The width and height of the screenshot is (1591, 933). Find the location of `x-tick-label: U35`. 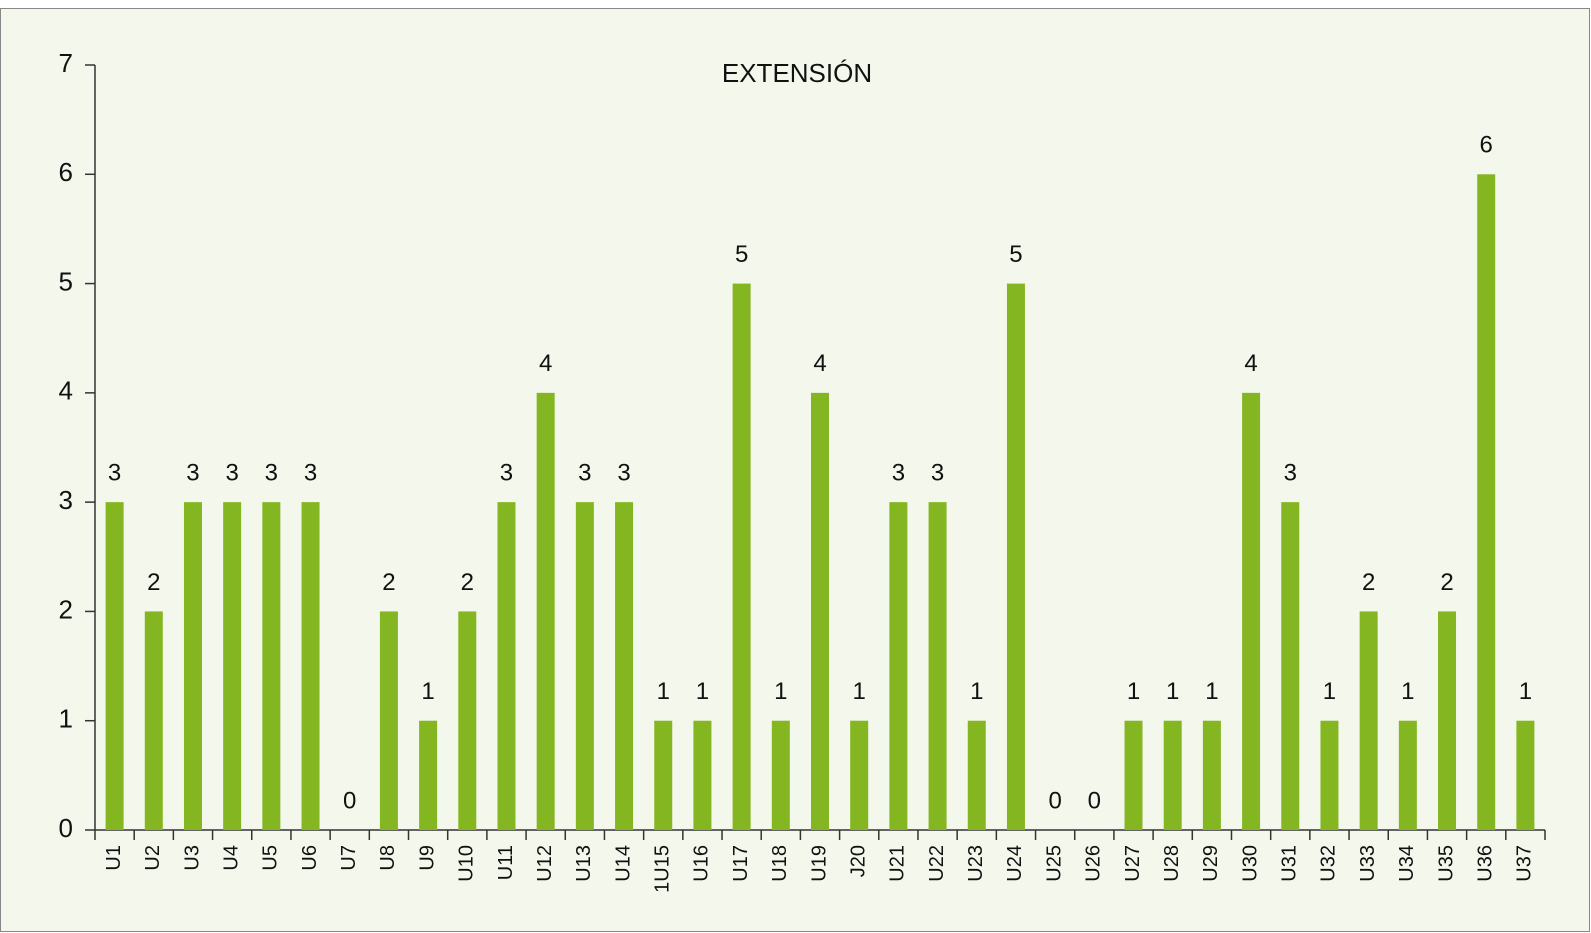

x-tick-label: U35 is located at coordinates (1446, 863).